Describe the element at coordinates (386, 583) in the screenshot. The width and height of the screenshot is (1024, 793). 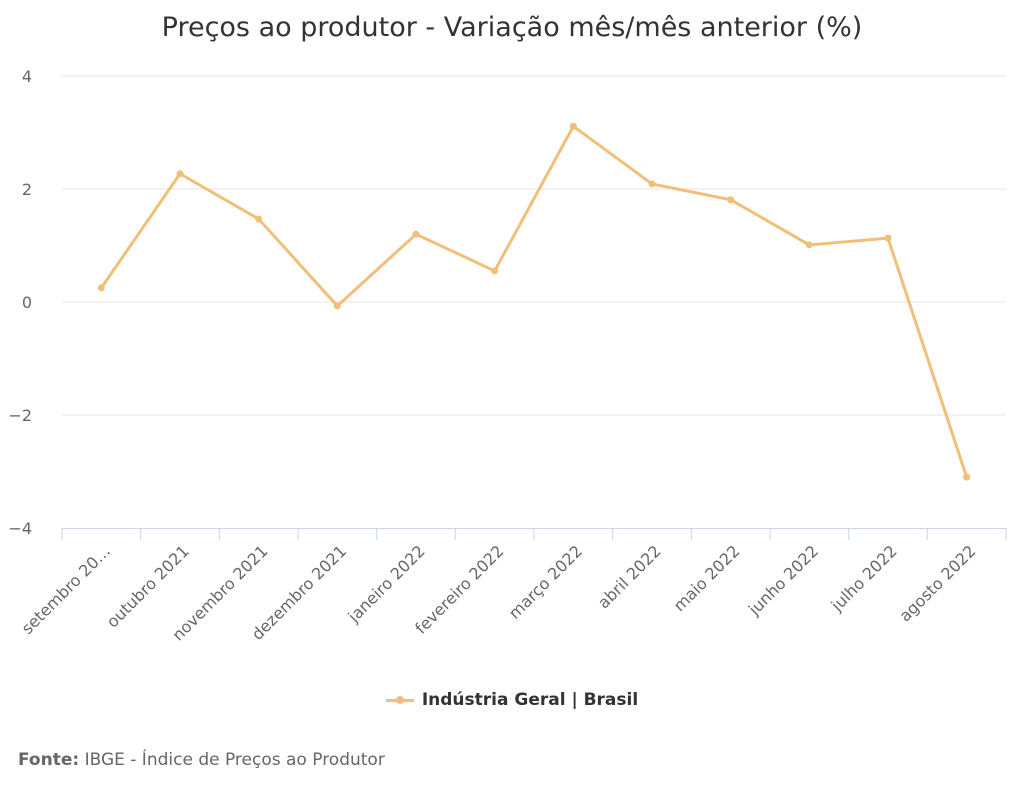
I see `x-tick-label: janeiro 2022` at that location.